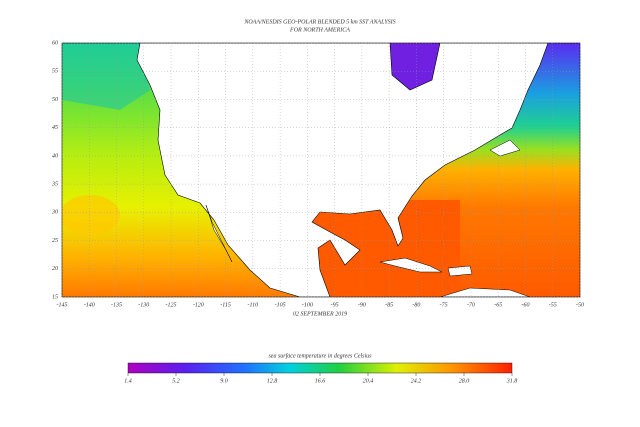  What do you see at coordinates (416, 380) in the screenshot?
I see `colorbar-tick-label: 24.2` at bounding box center [416, 380].